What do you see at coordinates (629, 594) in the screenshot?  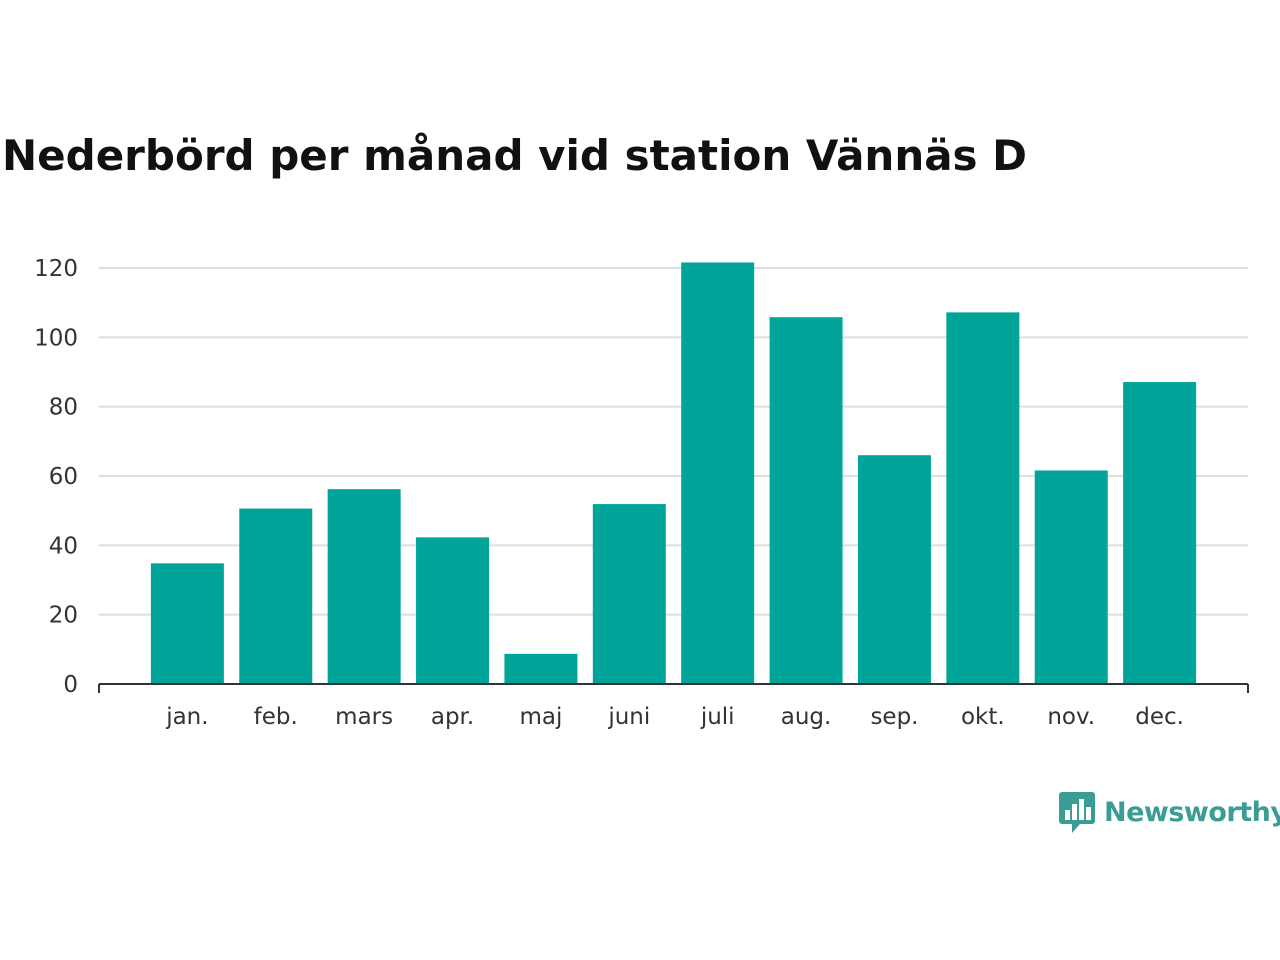 I see `bar-juni` at bounding box center [629, 594].